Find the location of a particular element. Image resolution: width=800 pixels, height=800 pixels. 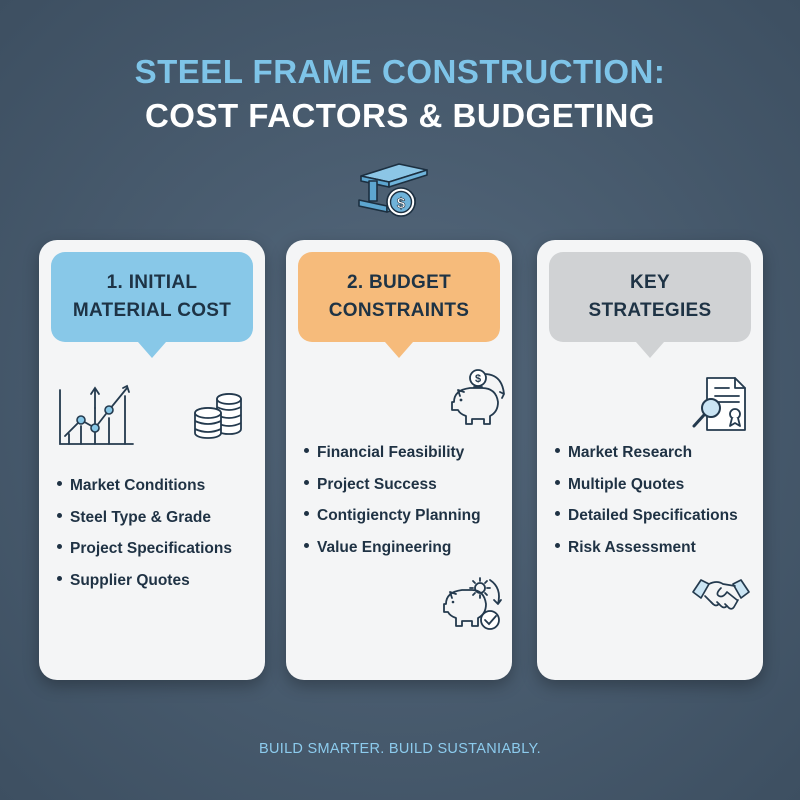

list-item: Risk Assessment is located at coordinates (646, 548).